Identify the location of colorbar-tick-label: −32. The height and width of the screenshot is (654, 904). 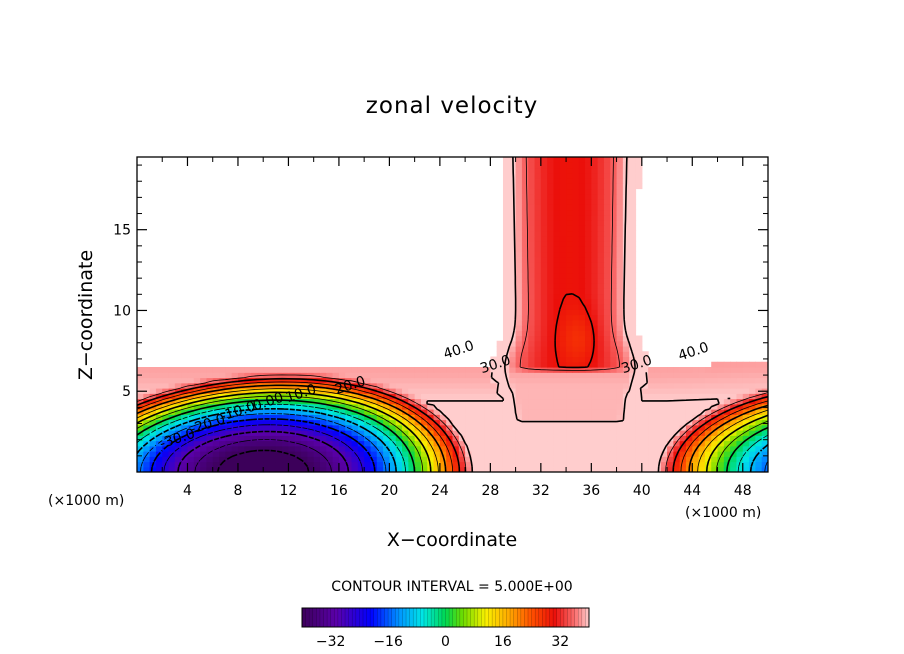
(331, 642).